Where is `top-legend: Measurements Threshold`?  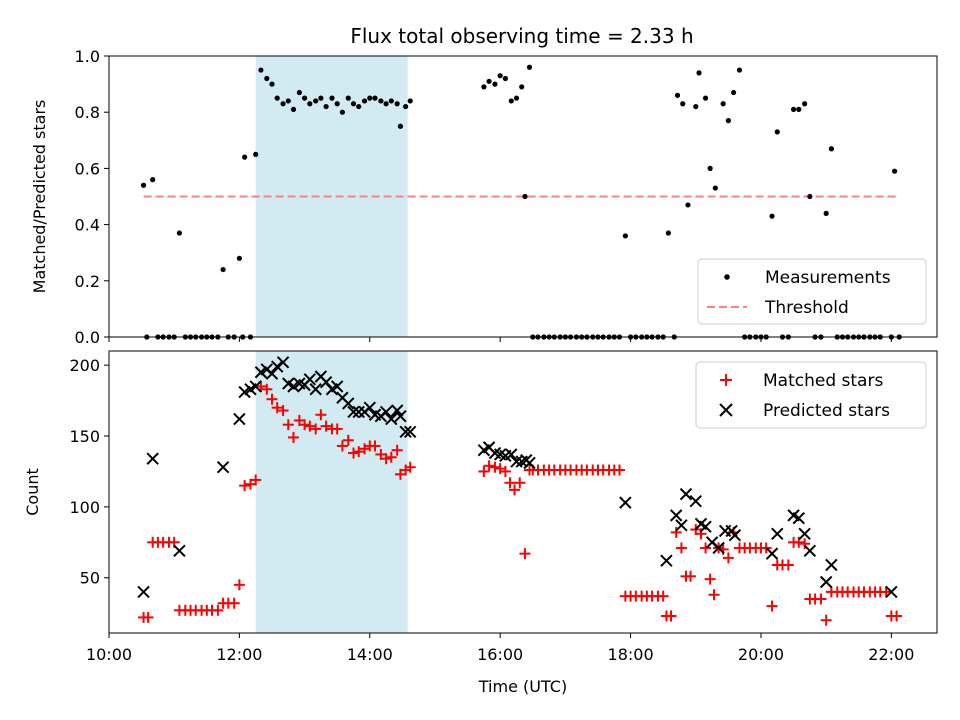
top-legend: Measurements Threshold is located at coordinates (812, 291).